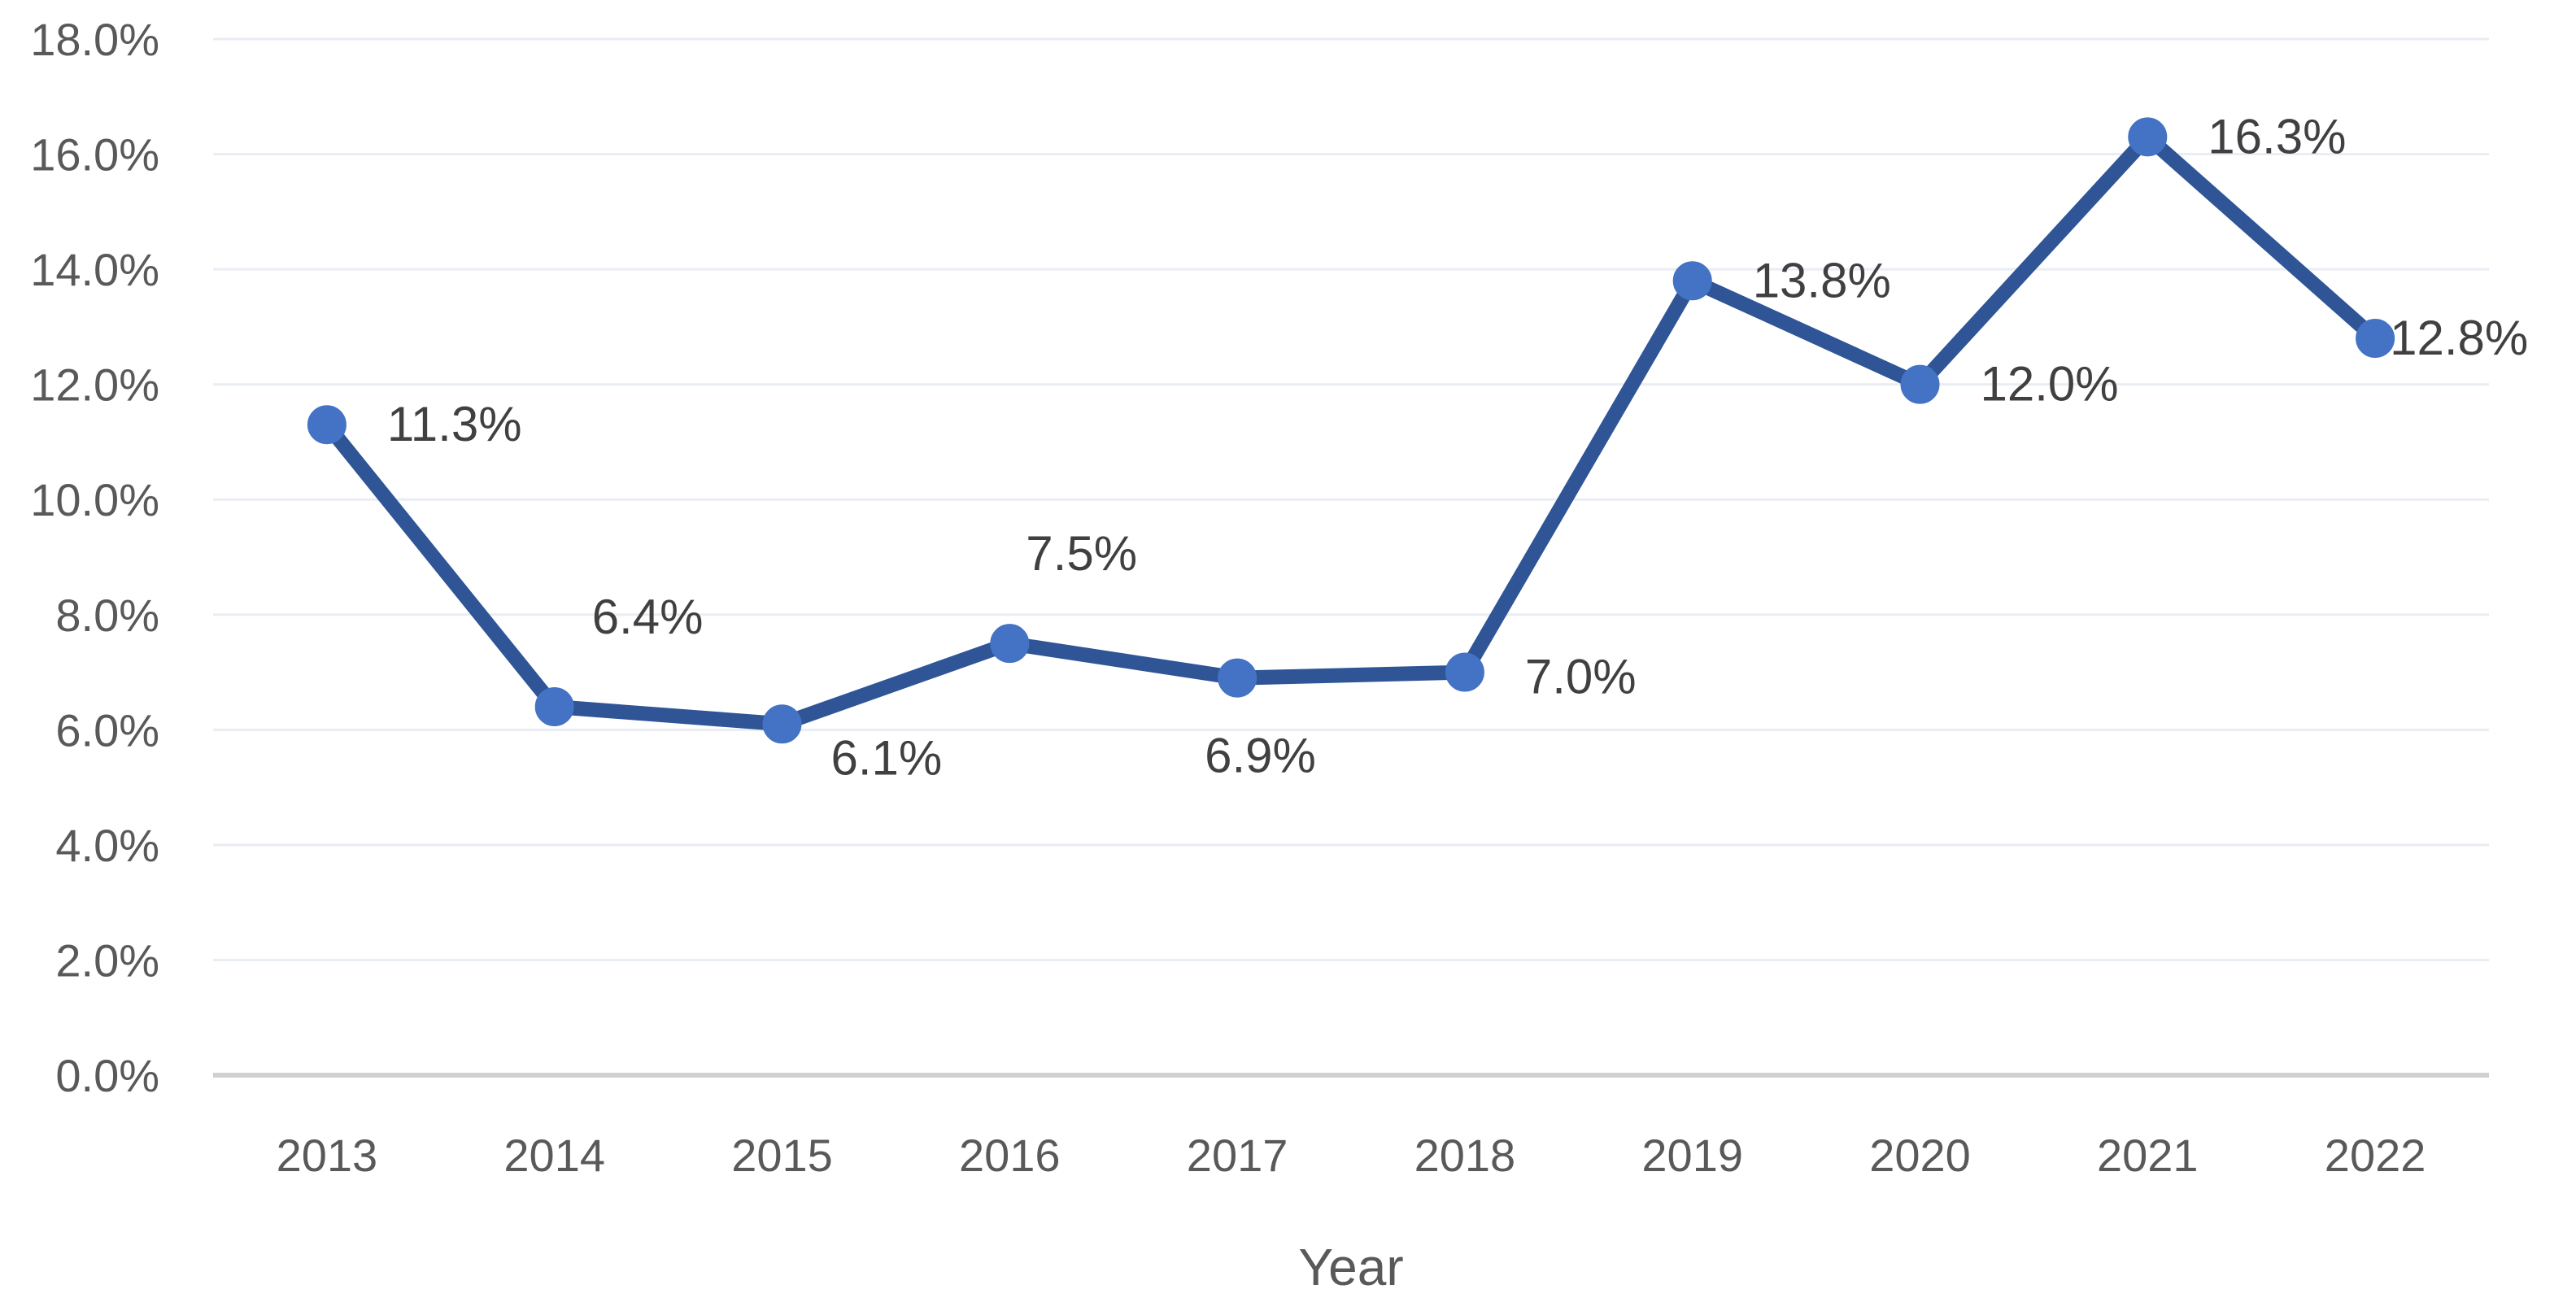 Image resolution: width=2576 pixels, height=1311 pixels. What do you see at coordinates (2148, 137) in the screenshot?
I see `data-point-2021` at bounding box center [2148, 137].